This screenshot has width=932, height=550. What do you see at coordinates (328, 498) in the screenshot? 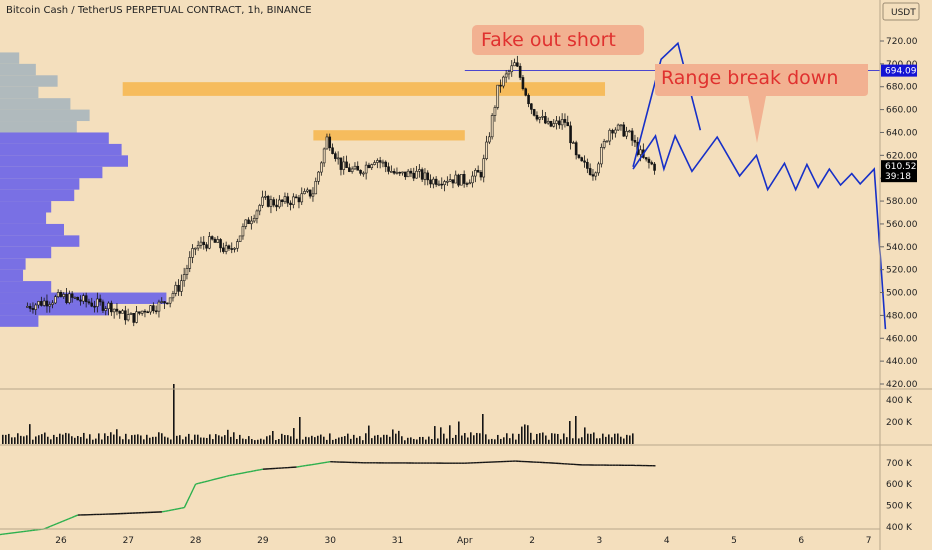
I see `indicator-line` at bounding box center [328, 498].